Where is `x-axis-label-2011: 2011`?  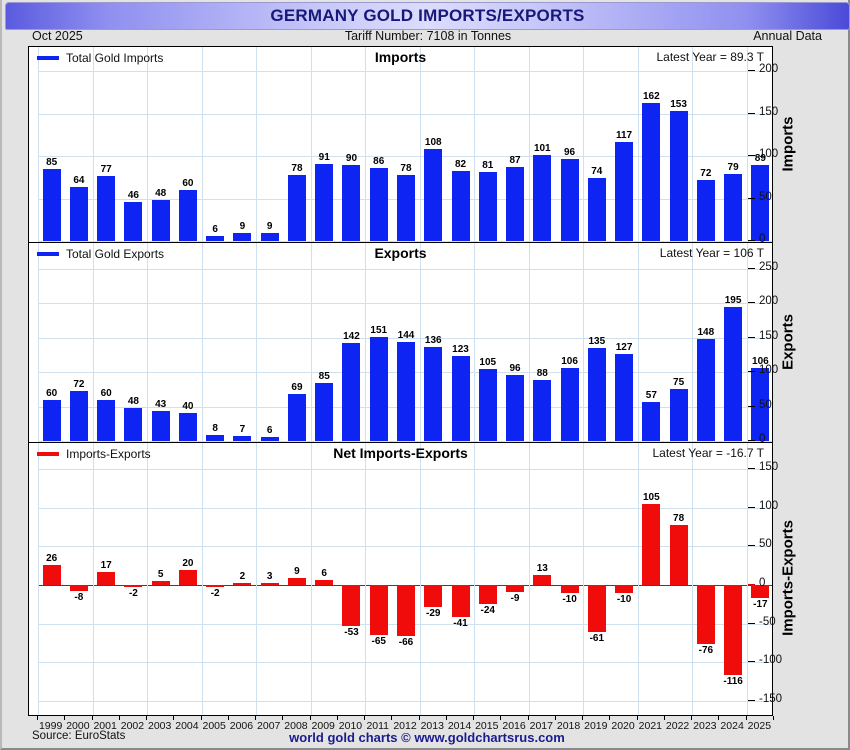
x-axis-label-2011: 2011 is located at coordinates (378, 726).